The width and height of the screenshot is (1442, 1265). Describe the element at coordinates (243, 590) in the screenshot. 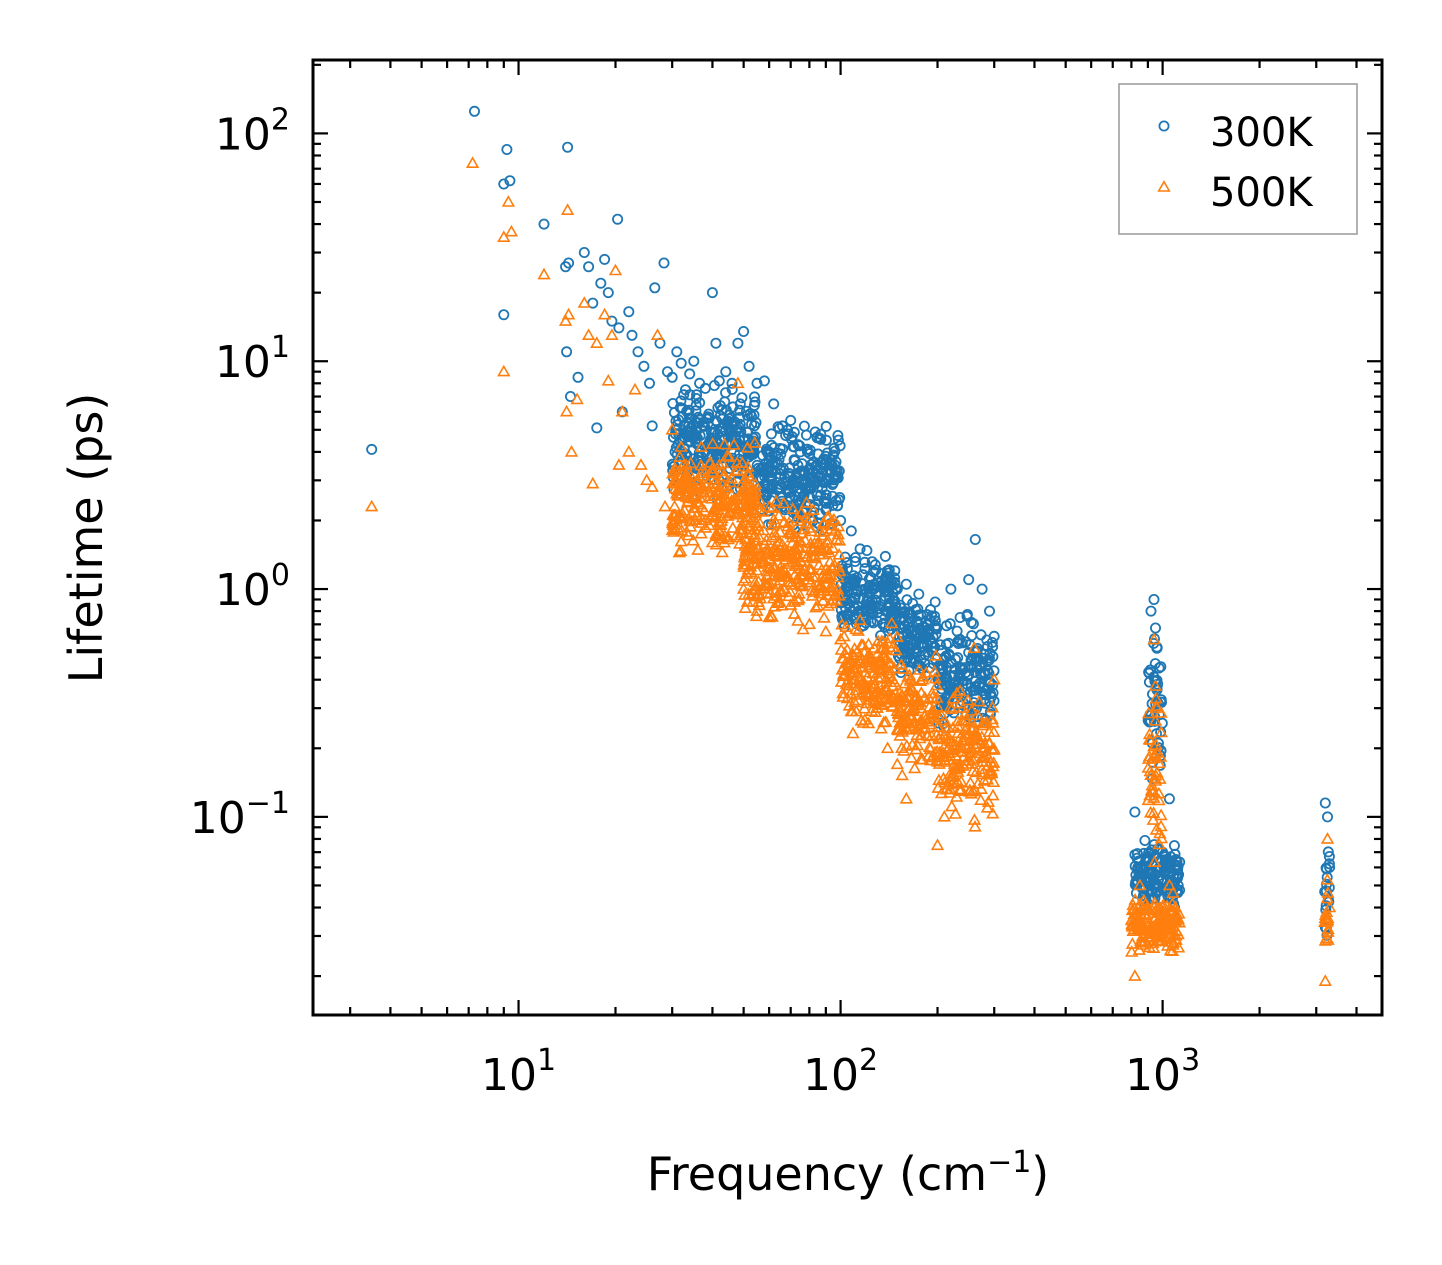

I see `y-tick-label-base: 10` at that location.